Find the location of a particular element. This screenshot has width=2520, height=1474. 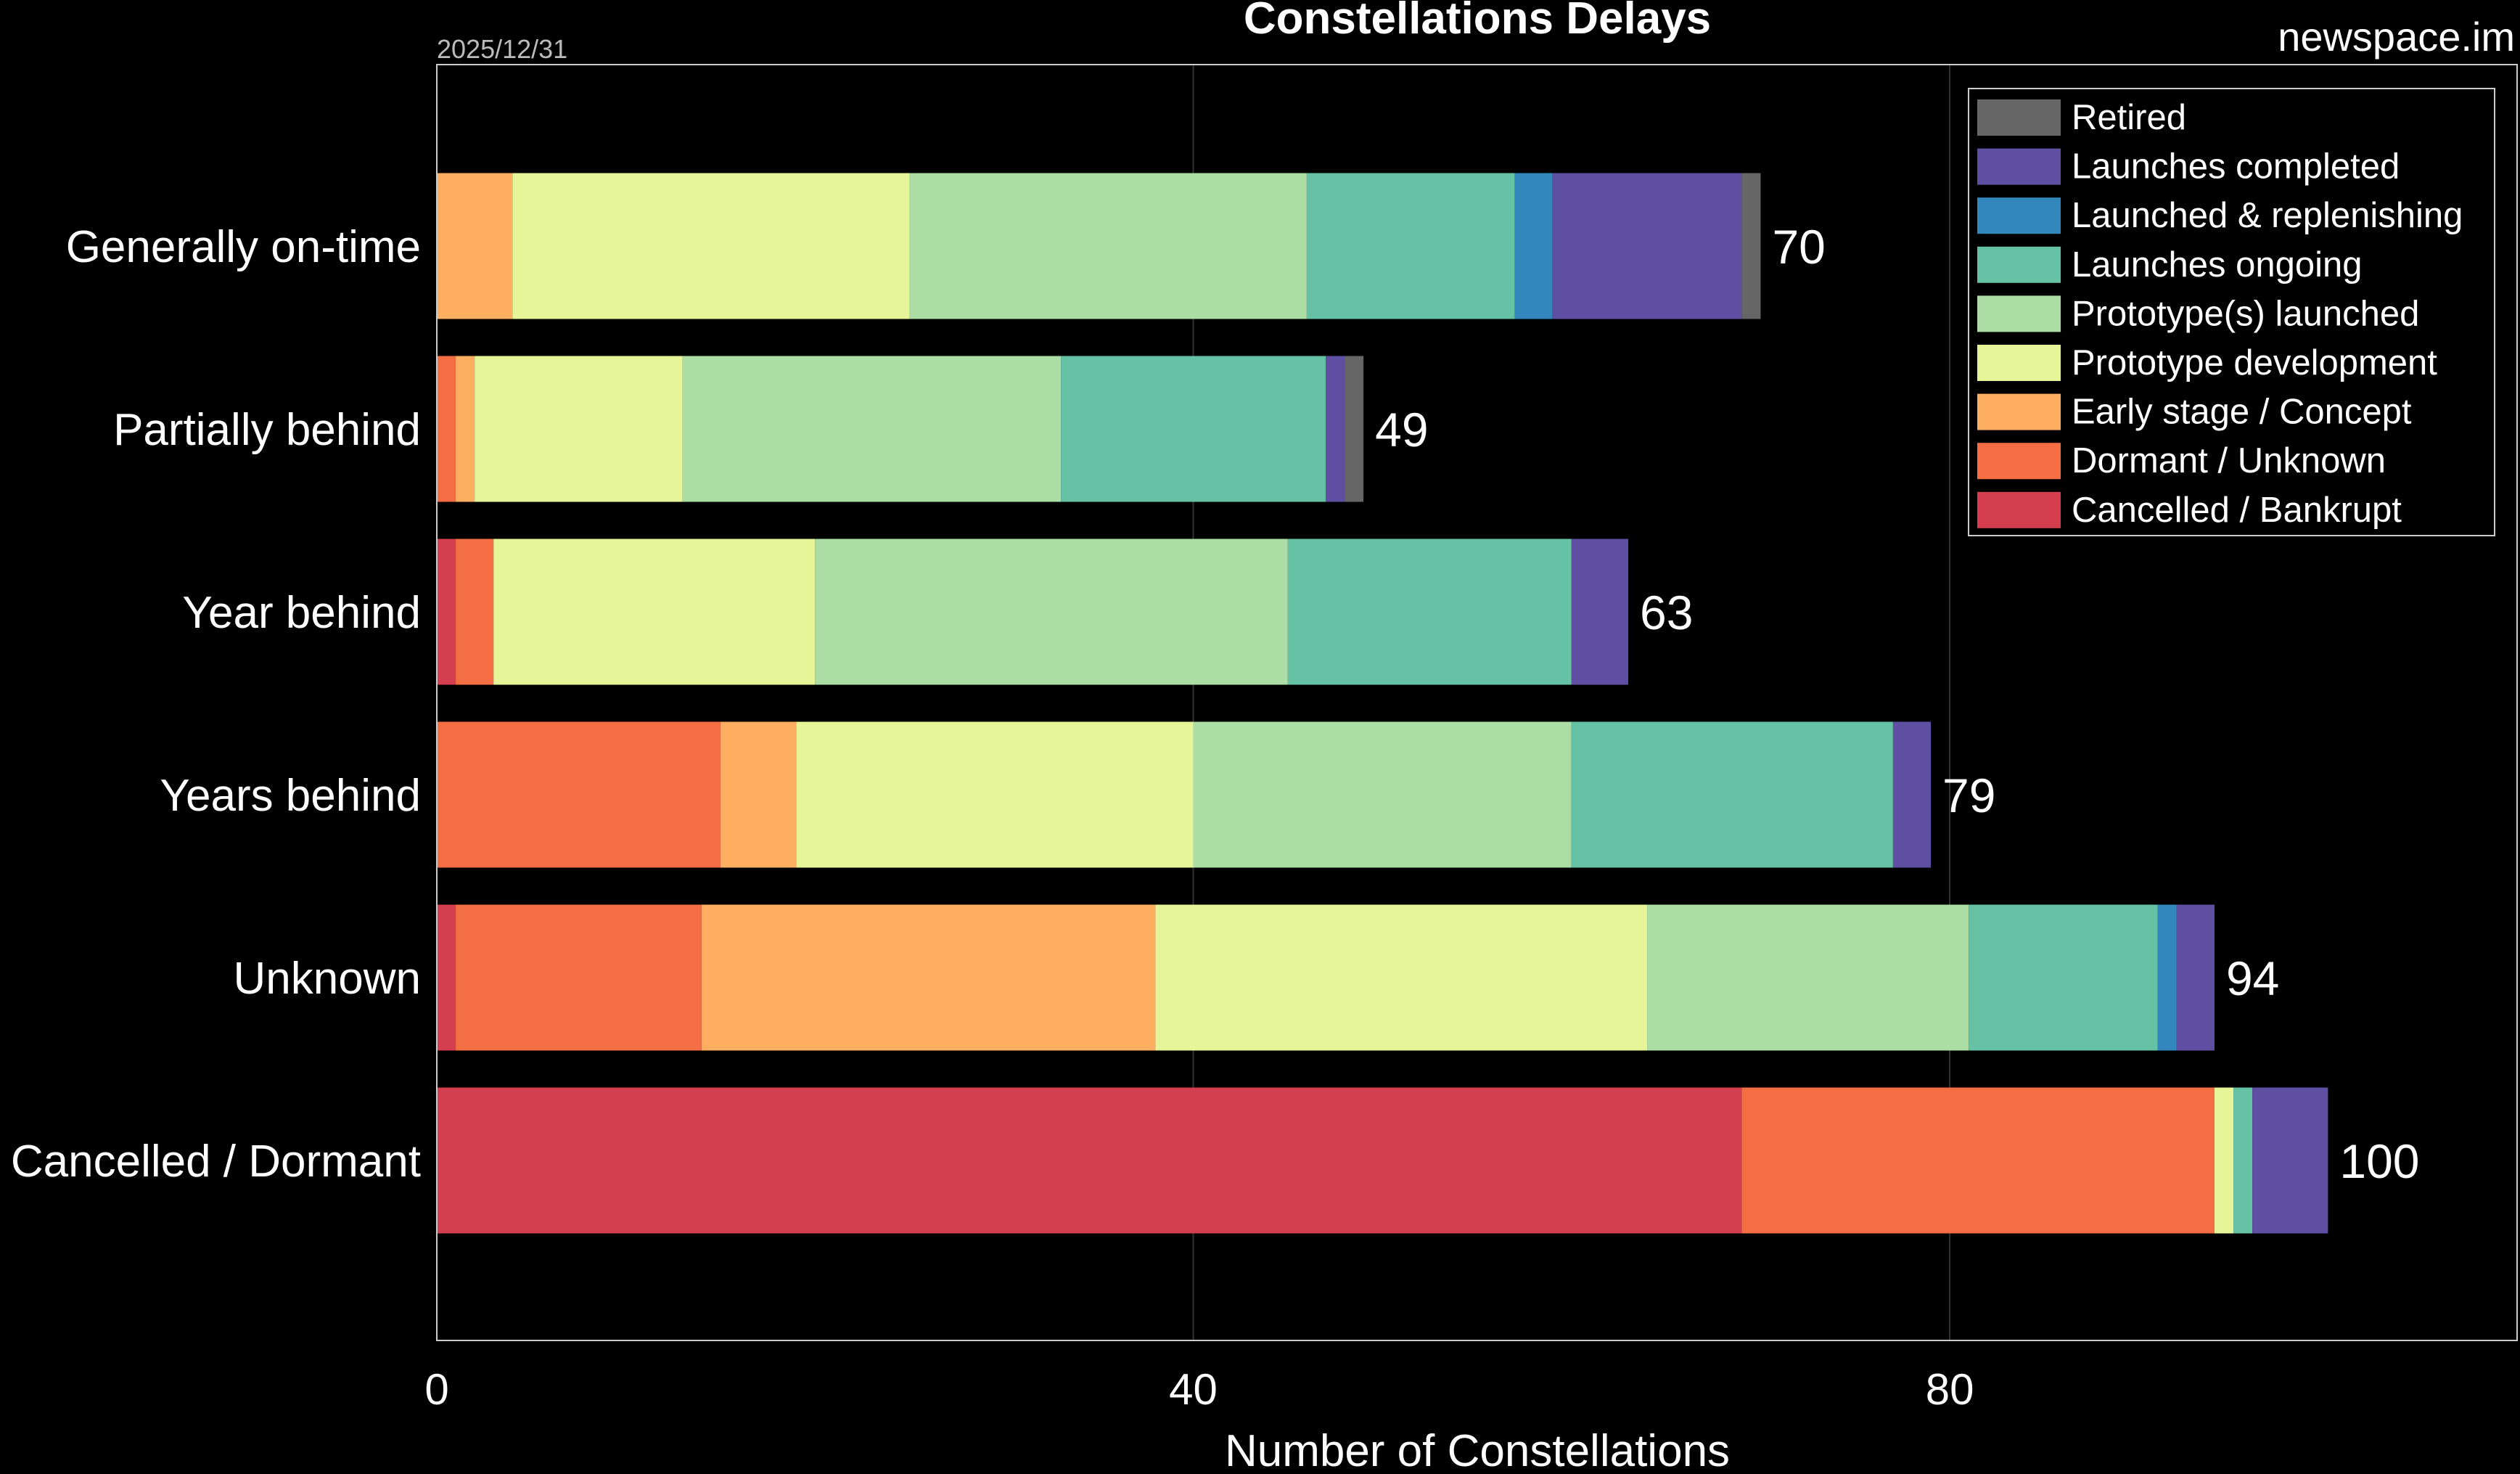

category-label: Year behind is located at coordinates (301, 613).